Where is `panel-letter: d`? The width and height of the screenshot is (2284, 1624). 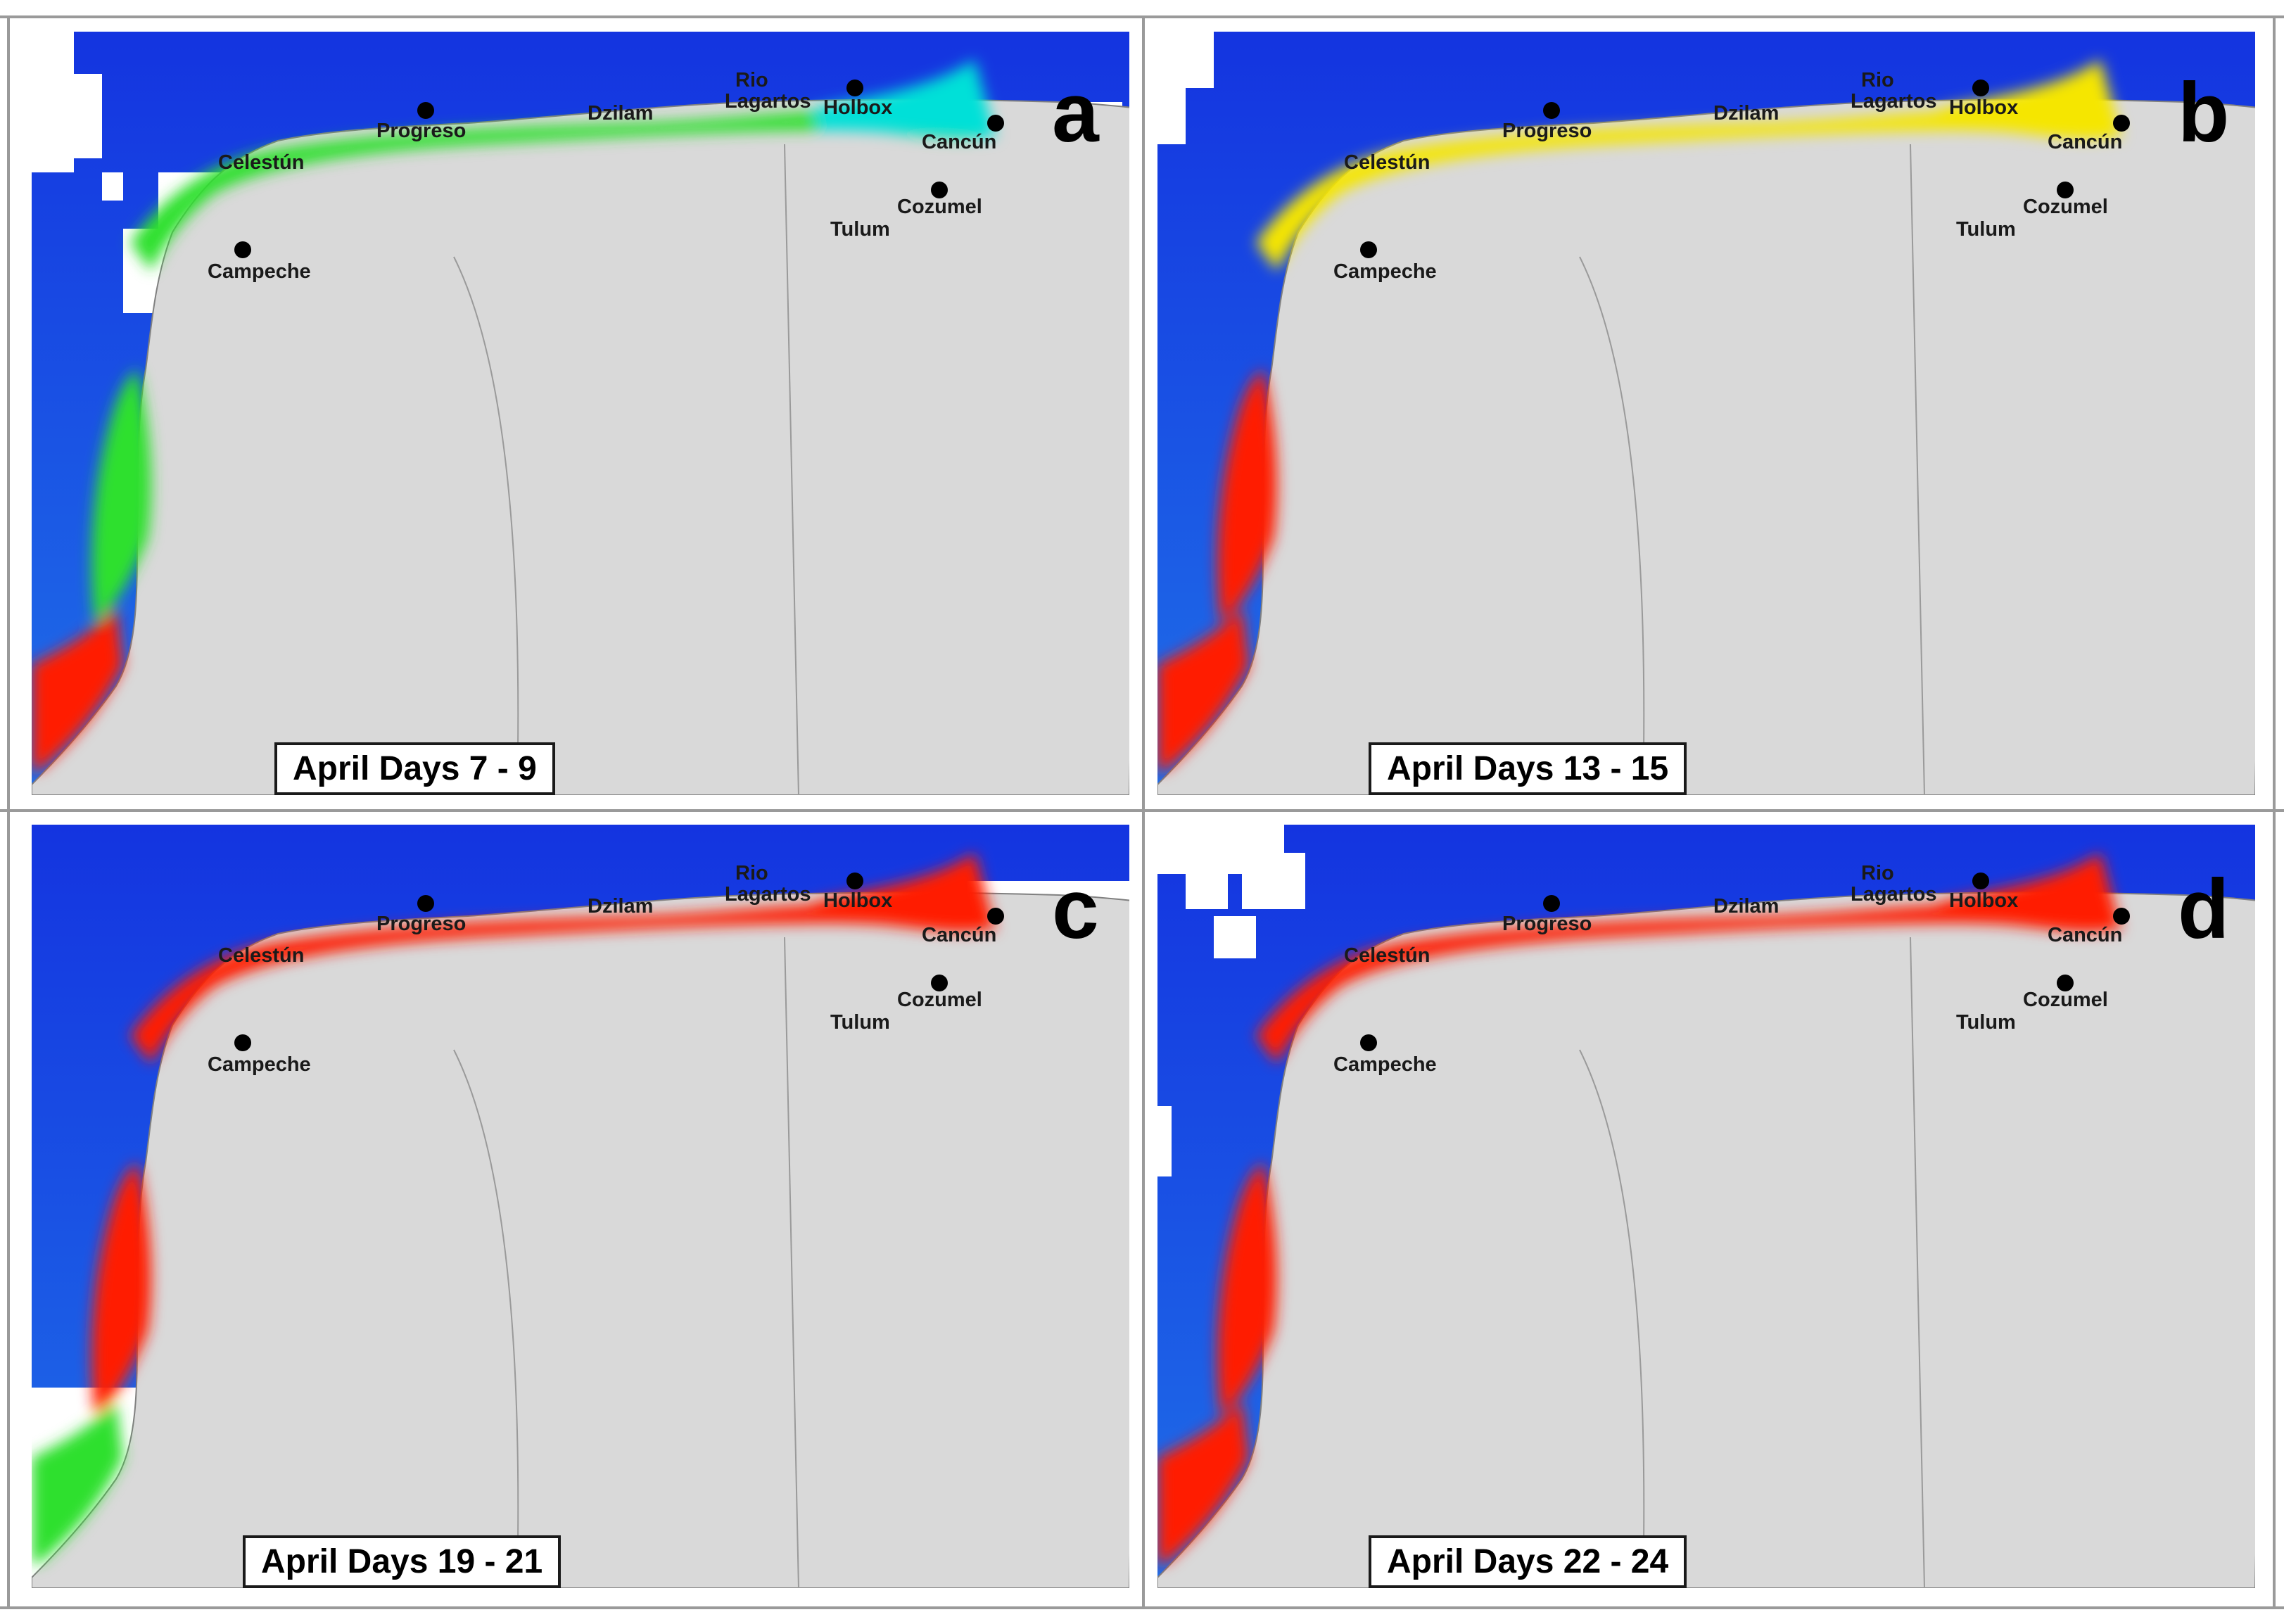 panel-letter: d is located at coordinates (2204, 909).